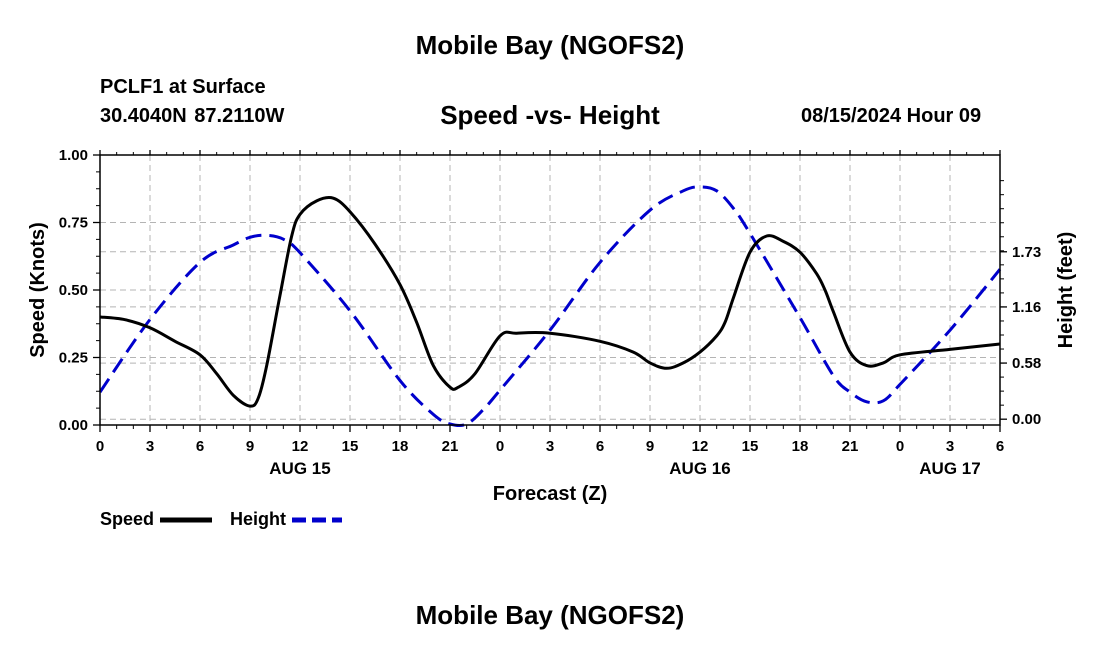 The height and width of the screenshot is (650, 1100). I want to click on y2-tick-label: 0.00, so click(1026, 419).